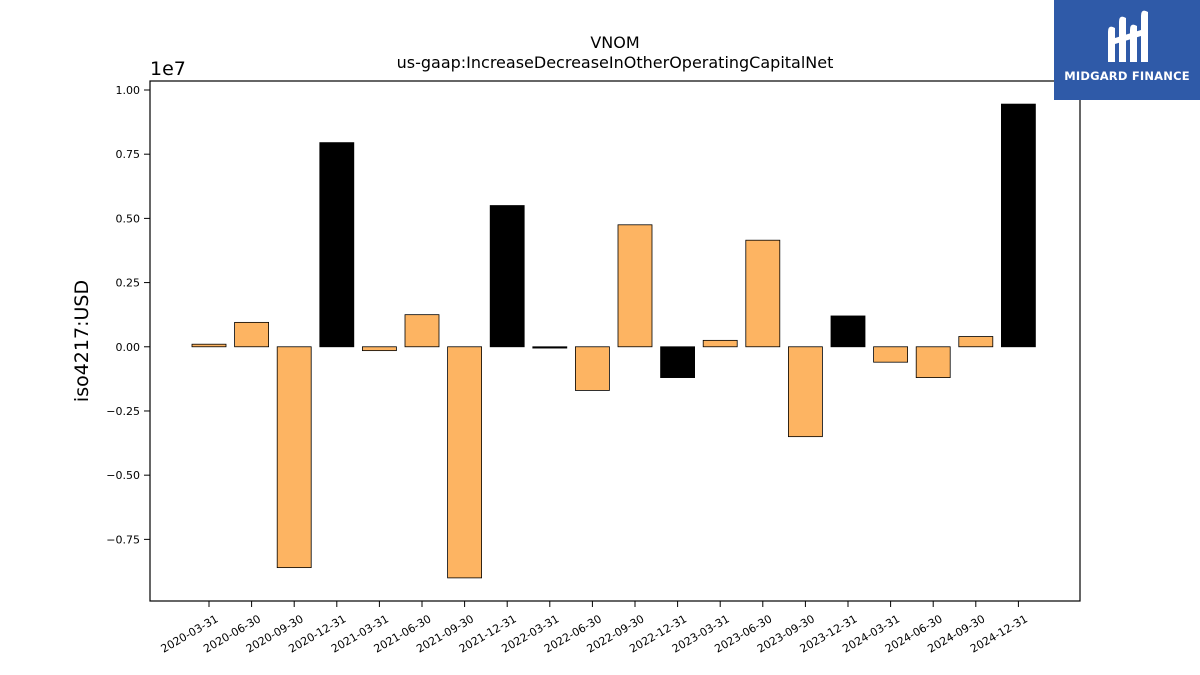 The height and width of the screenshot is (675, 1200). What do you see at coordinates (168, 69) in the screenshot?
I see `y-offset-label: 1e7` at bounding box center [168, 69].